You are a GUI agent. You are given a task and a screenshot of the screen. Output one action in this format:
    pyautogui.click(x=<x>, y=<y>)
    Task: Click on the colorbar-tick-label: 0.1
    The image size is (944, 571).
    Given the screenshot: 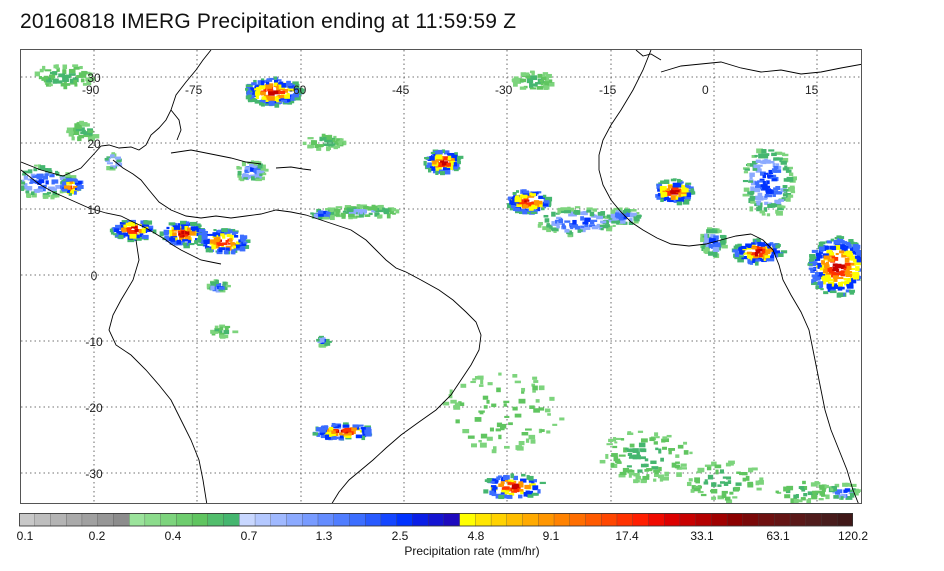 What is the action you would take?
    pyautogui.click(x=25, y=536)
    